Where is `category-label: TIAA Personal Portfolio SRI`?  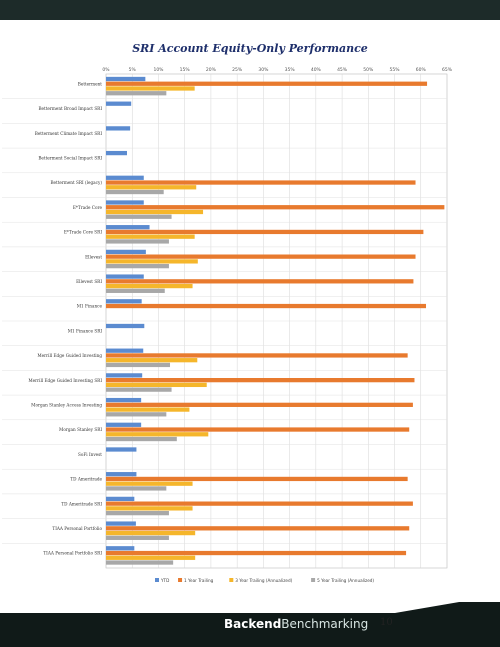 category-label: TIAA Personal Portfolio SRI is located at coordinates (72, 553).